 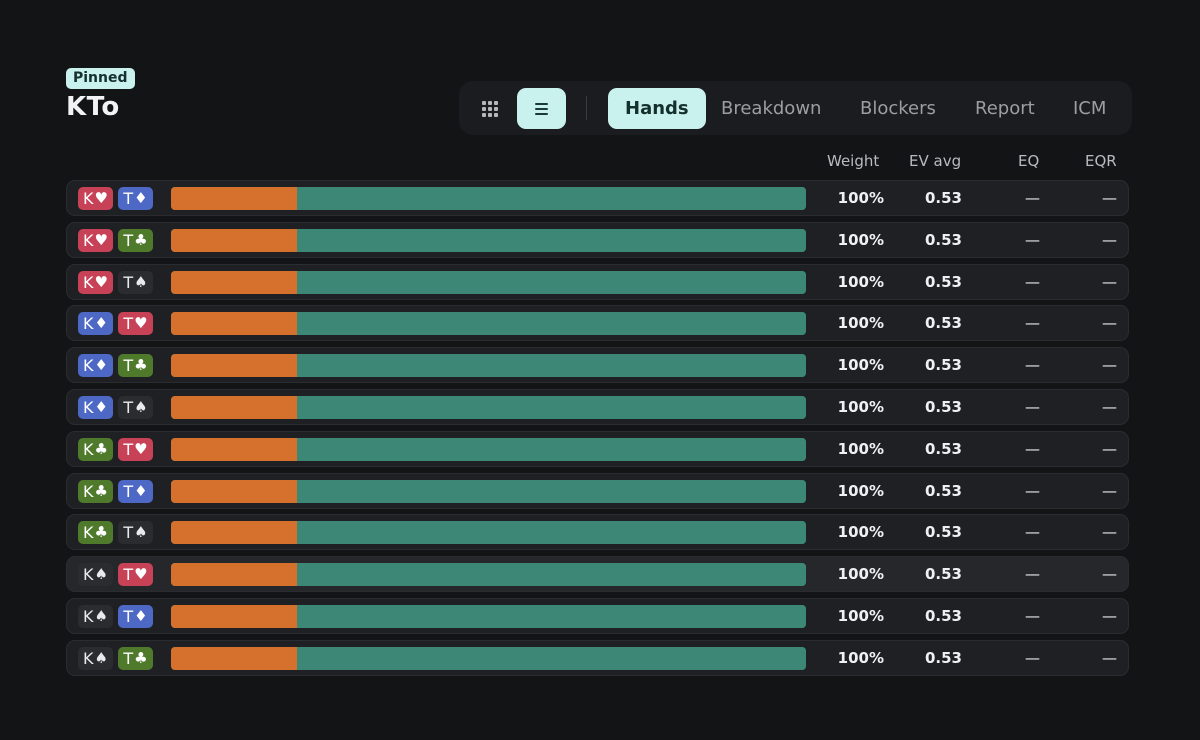 What do you see at coordinates (1090, 108) in the screenshot?
I see `tab-icm: ICM` at bounding box center [1090, 108].